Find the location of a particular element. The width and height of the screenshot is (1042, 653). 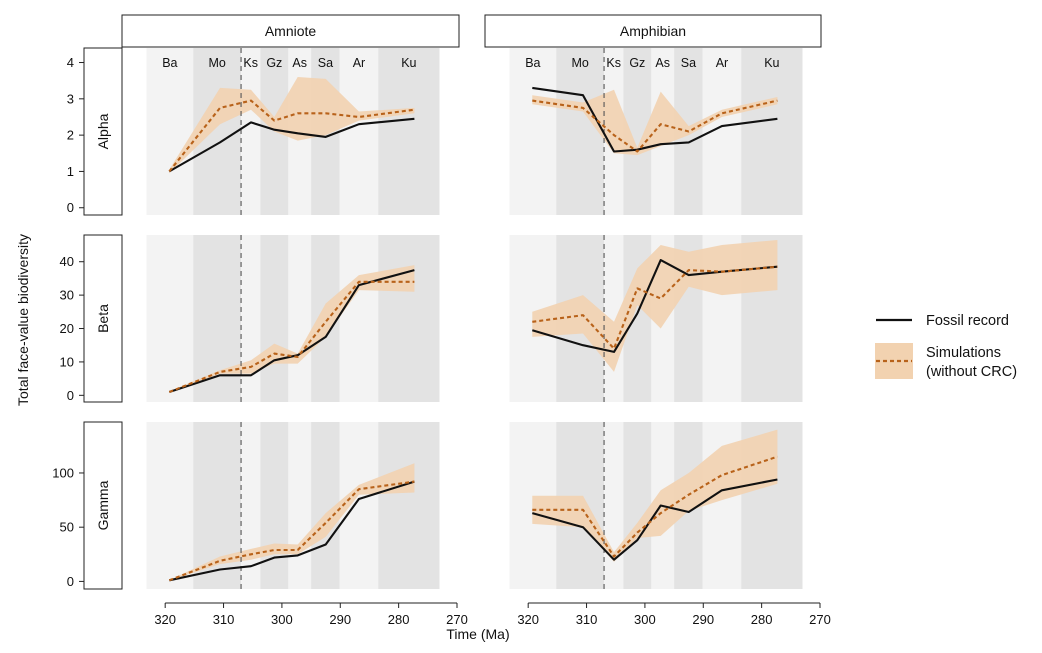

panel-beta-amniote is located at coordinates (293, 318).